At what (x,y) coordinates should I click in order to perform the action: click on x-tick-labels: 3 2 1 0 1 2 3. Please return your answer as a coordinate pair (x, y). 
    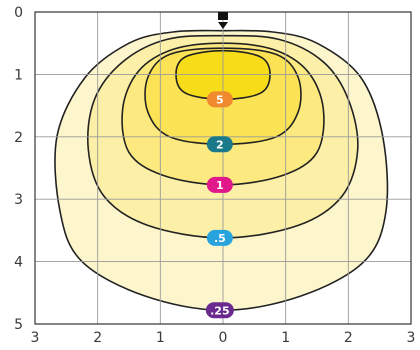
    Looking at the image, I should click on (223, 338).